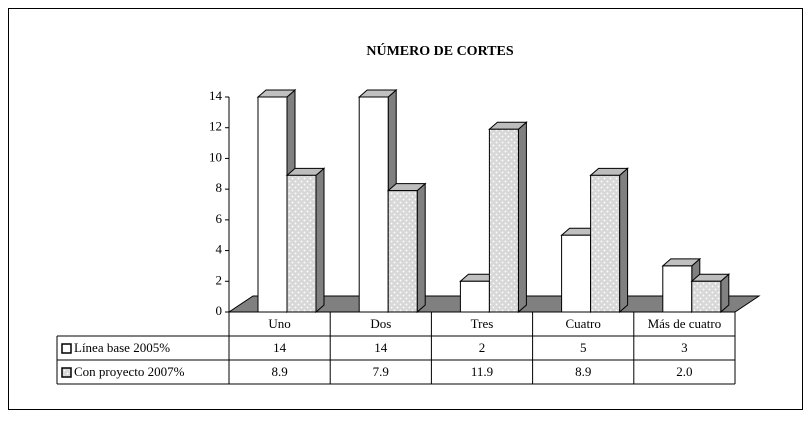  Describe the element at coordinates (482, 347) in the screenshot. I see `table-value: 2` at that location.